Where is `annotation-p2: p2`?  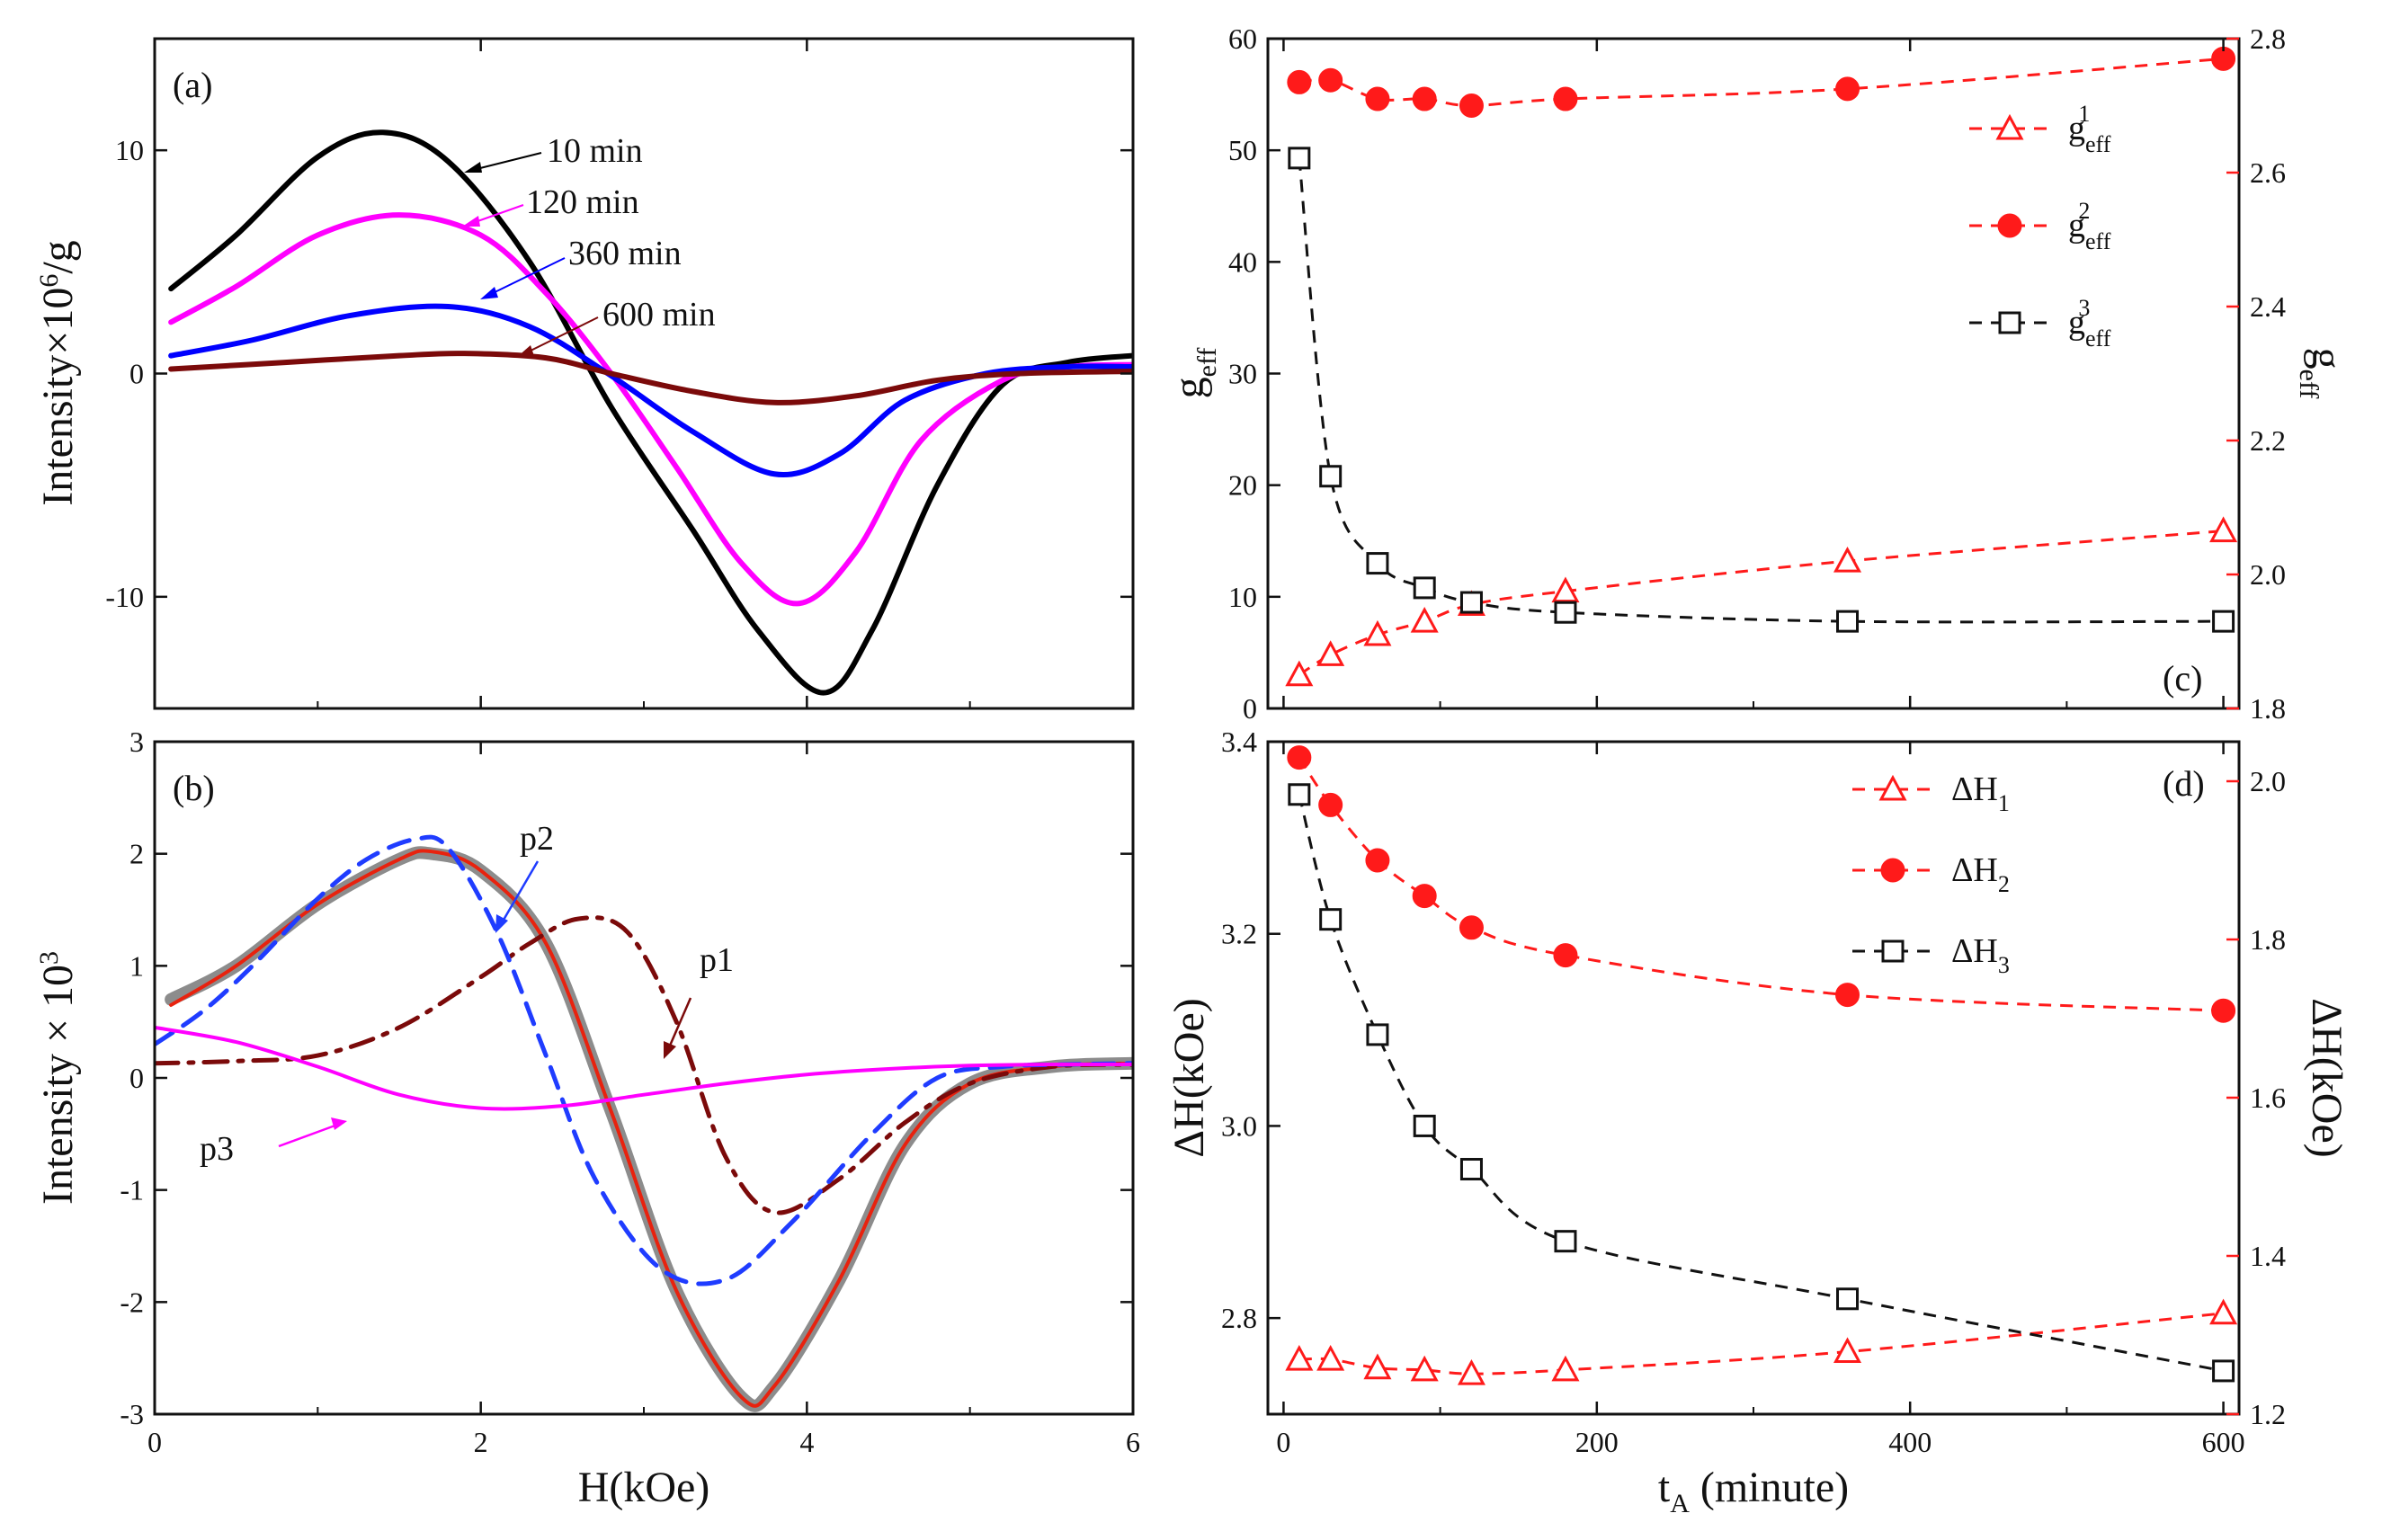 annotation-p2: p2 is located at coordinates (524, 876).